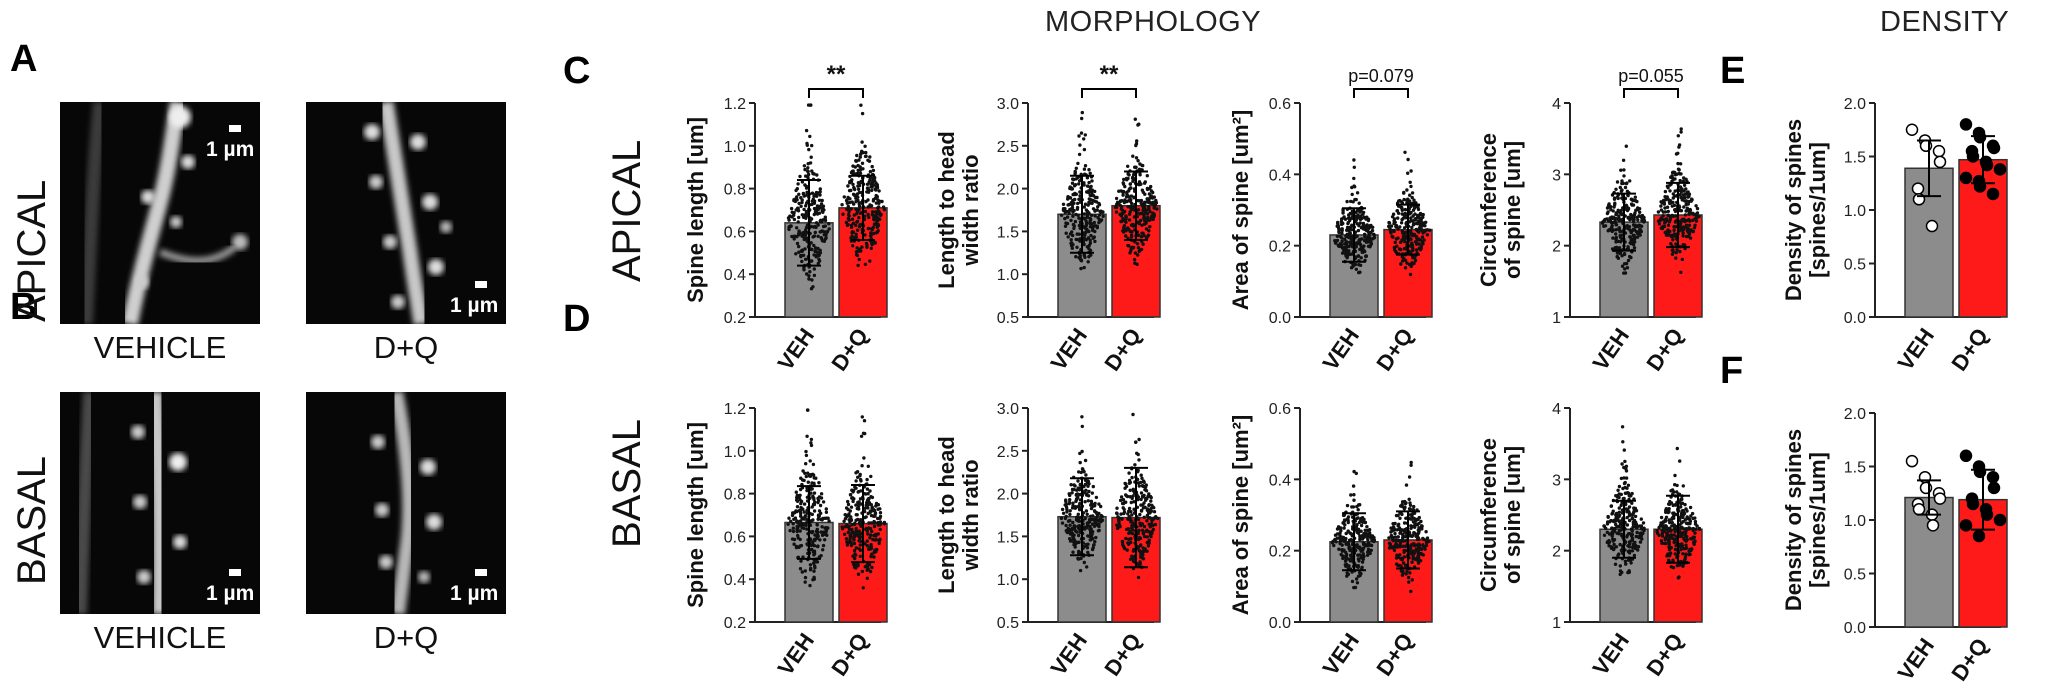 Image resolution: width=2050 pixels, height=698 pixels. Describe the element at coordinates (1280, 480) in the screenshot. I see `y-tick-label: 0.4` at that location.